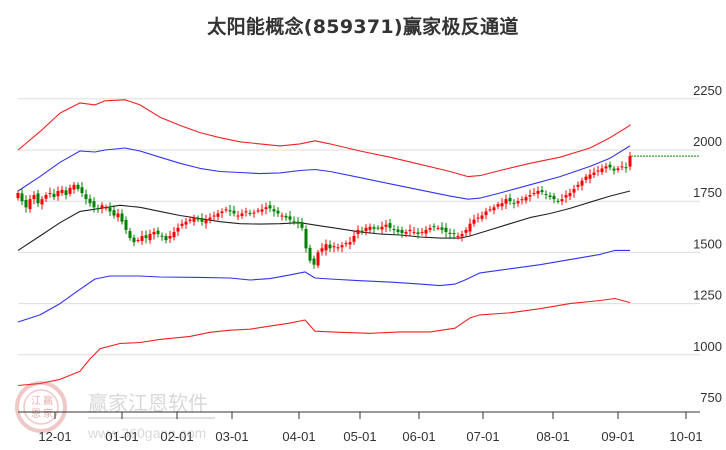 The image size is (726, 450). I want to click on y-tick-label: 2250, so click(707, 90).